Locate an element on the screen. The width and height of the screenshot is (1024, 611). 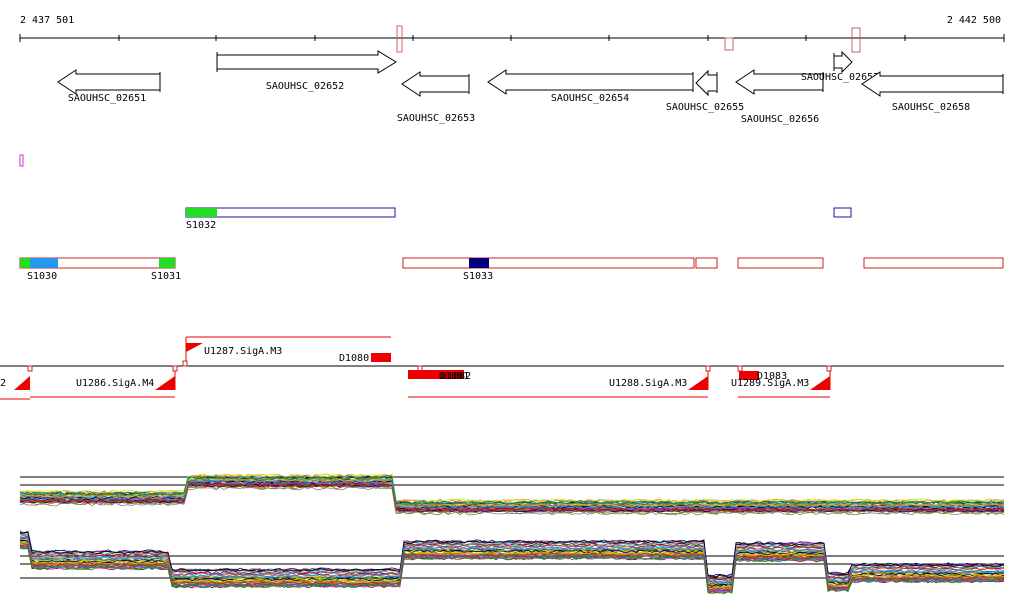
gene-label: SAOUHSC_02651 is located at coordinates (107, 98).